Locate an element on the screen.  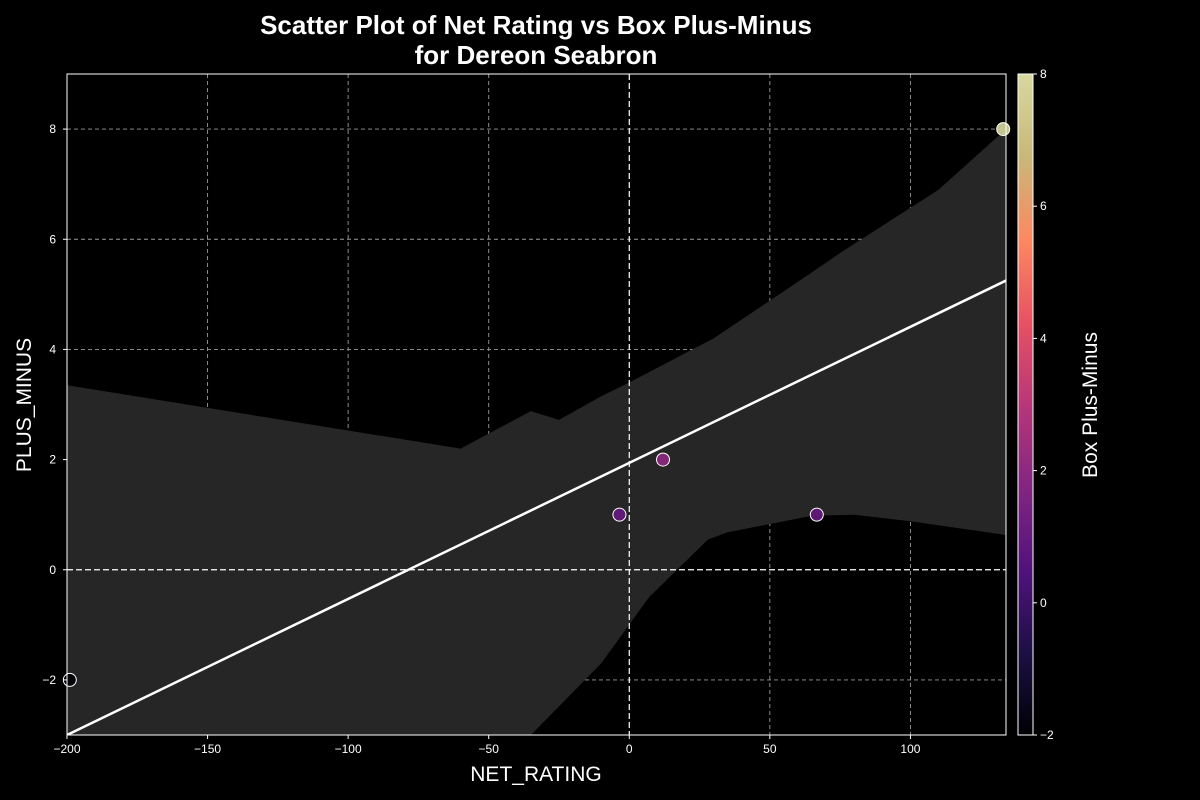
y-axis-ticks: −2 0 2 4 6 8 is located at coordinates (54, 404).